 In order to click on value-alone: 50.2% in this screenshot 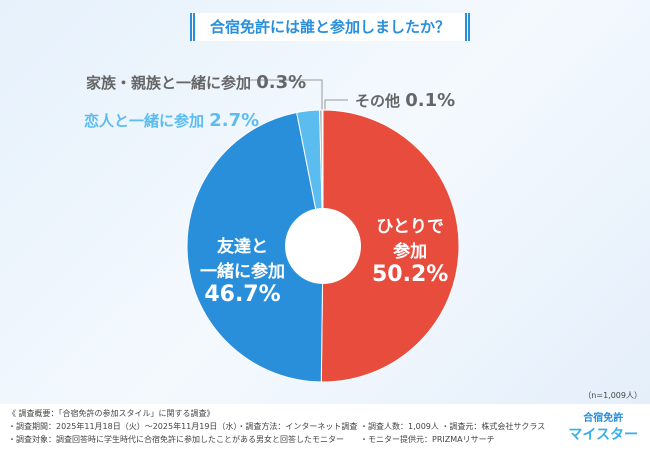, I will do `click(410, 274)`.